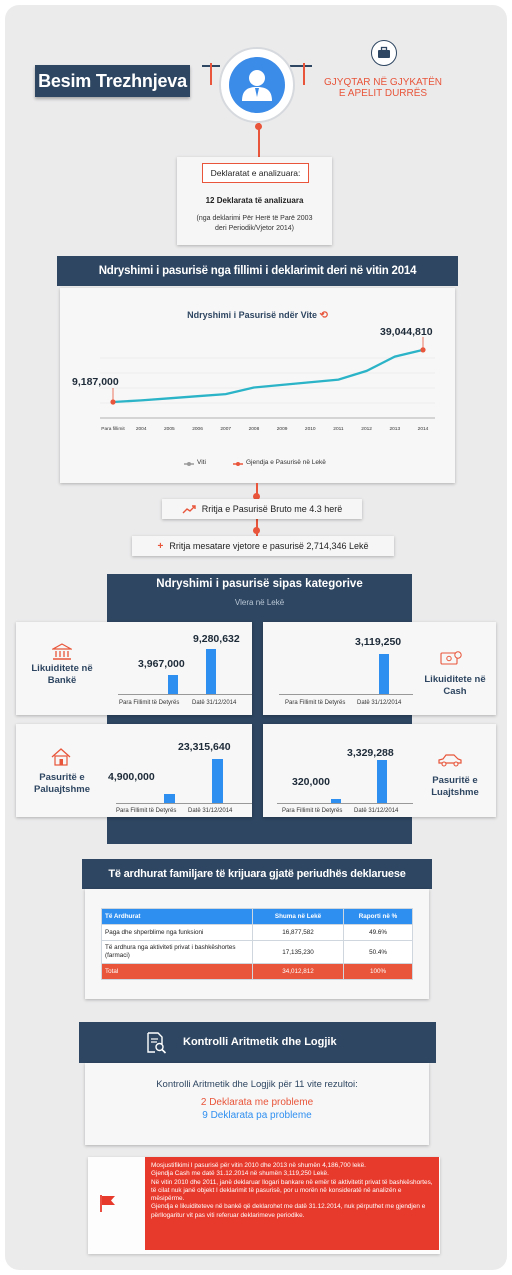  Describe the element at coordinates (298, 971) in the screenshot. I see `total-amount: 34,012,812` at that location.